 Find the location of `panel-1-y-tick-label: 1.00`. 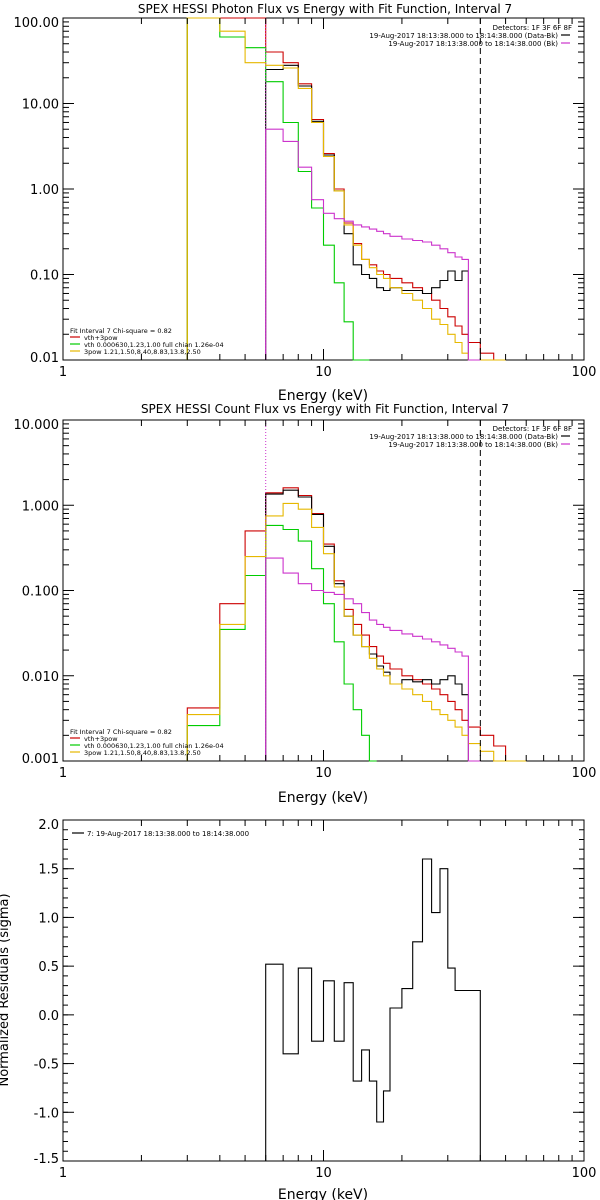

panel-1-y-tick-label: 1.00 is located at coordinates (44, 190).